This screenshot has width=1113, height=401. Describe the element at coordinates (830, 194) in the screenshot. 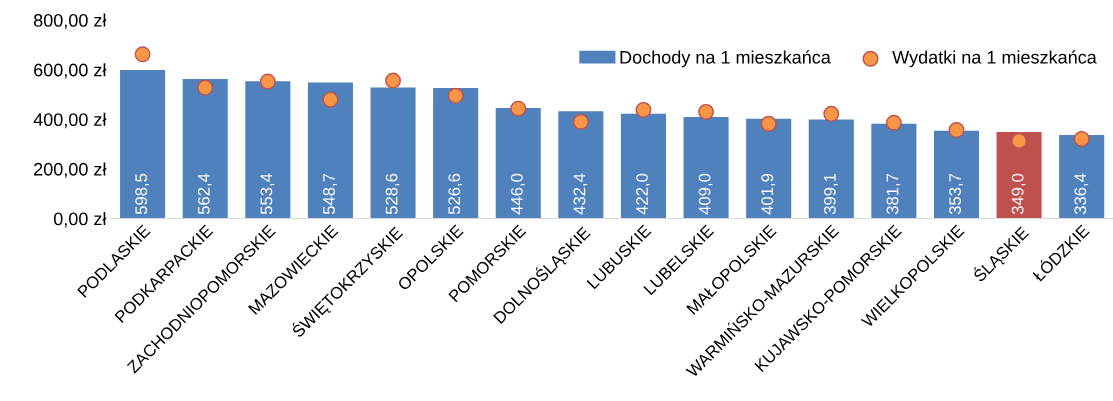

I see `data-label: 399,1` at that location.